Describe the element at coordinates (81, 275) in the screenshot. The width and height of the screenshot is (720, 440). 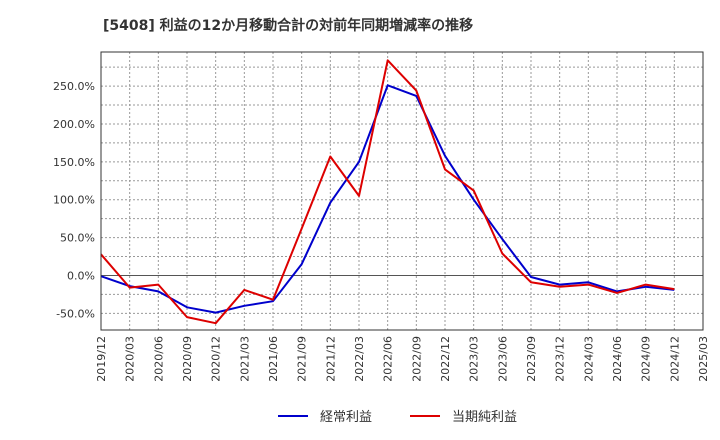
I see `y-tick-label: 0.0%` at that location.